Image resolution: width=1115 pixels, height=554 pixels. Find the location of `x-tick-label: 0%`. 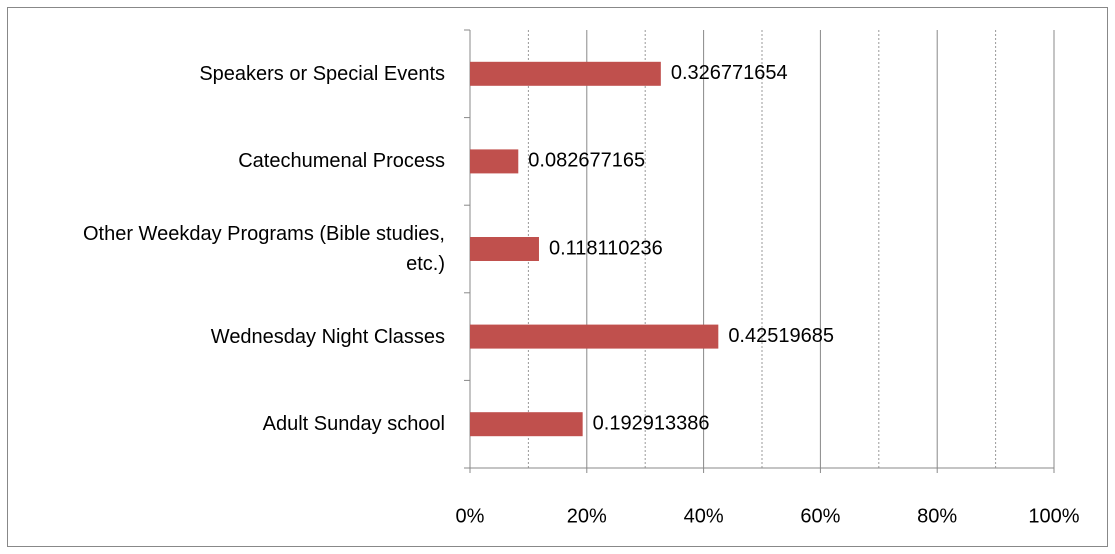

x-tick-label: 0% is located at coordinates (470, 516).